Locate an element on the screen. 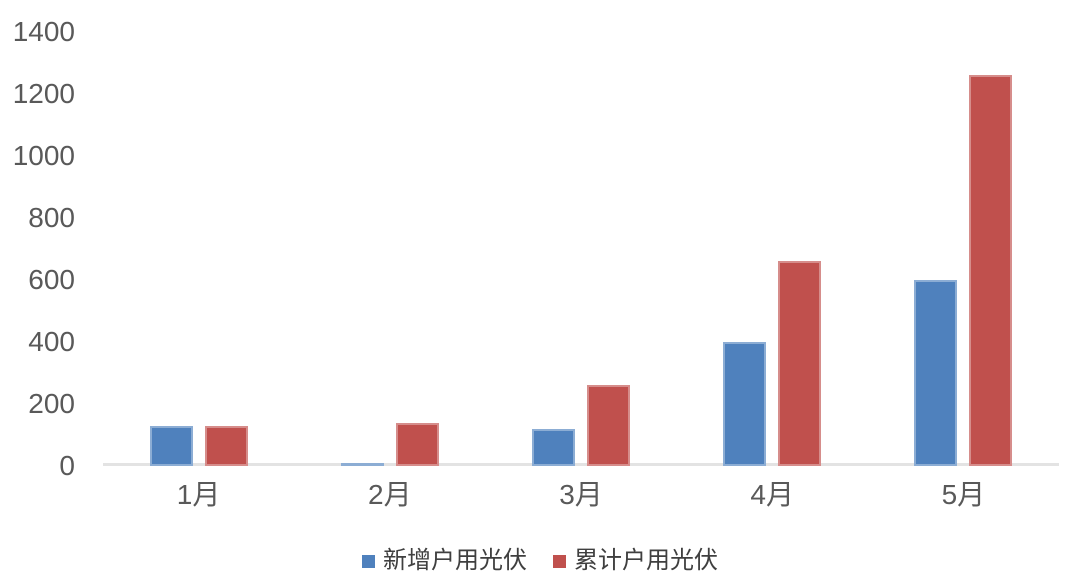 This screenshot has width=1080, height=587. y-axis-tick-label: 800 is located at coordinates (51, 217).